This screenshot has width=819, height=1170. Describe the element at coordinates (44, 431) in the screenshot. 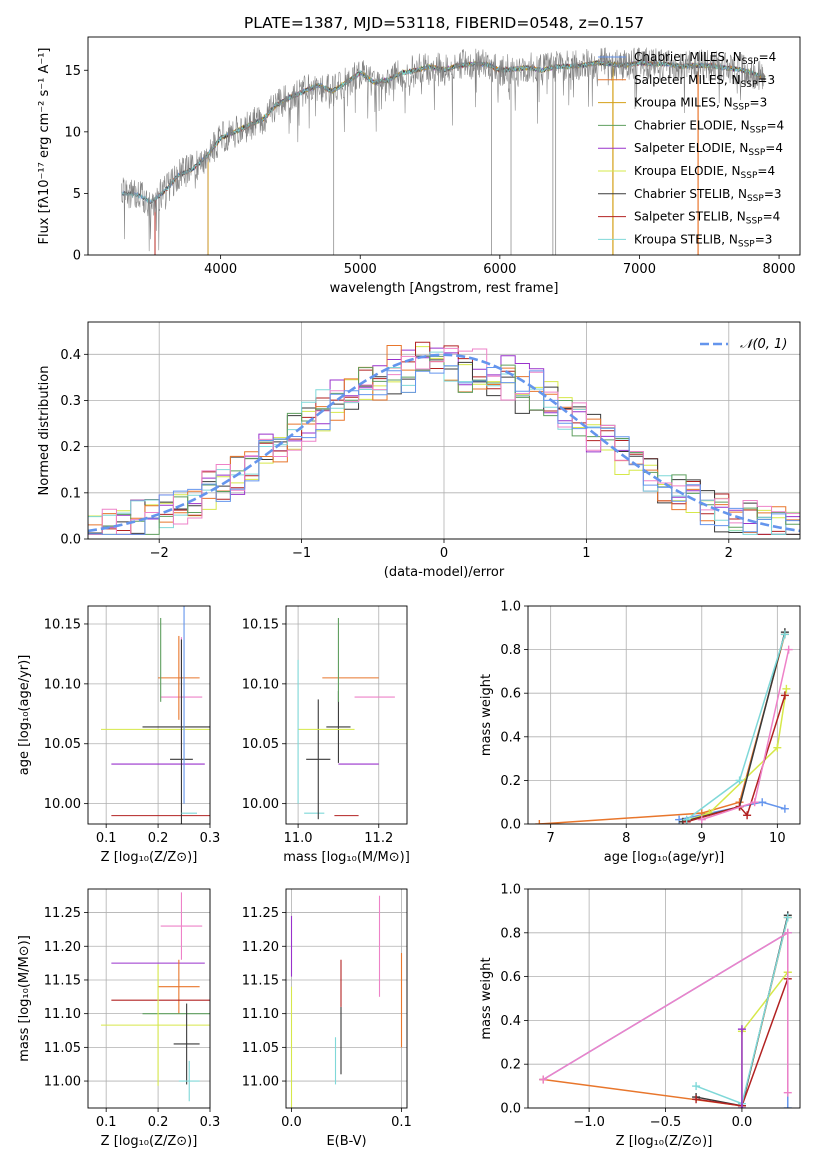

I see `y-axis-label: Normed distribution` at that location.